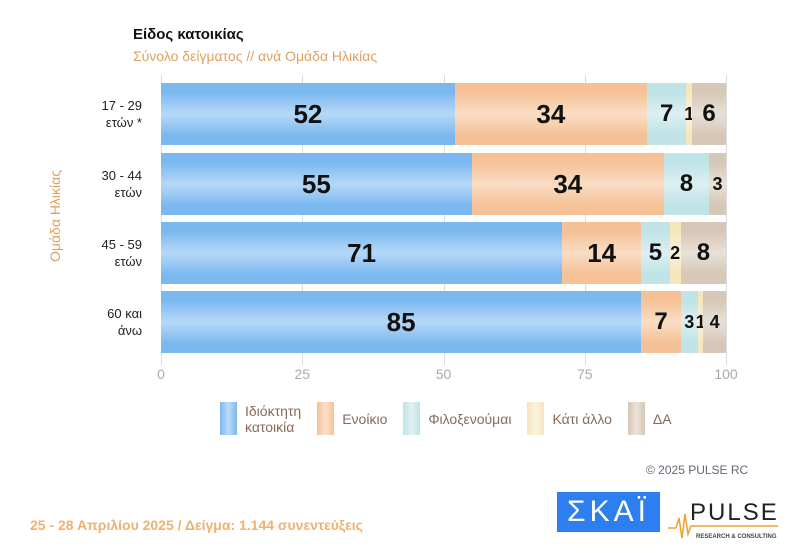 Image resolution: width=799 pixels, height=553 pixels. I want to click on legend-label: Κάτι άλλο, so click(582, 418).